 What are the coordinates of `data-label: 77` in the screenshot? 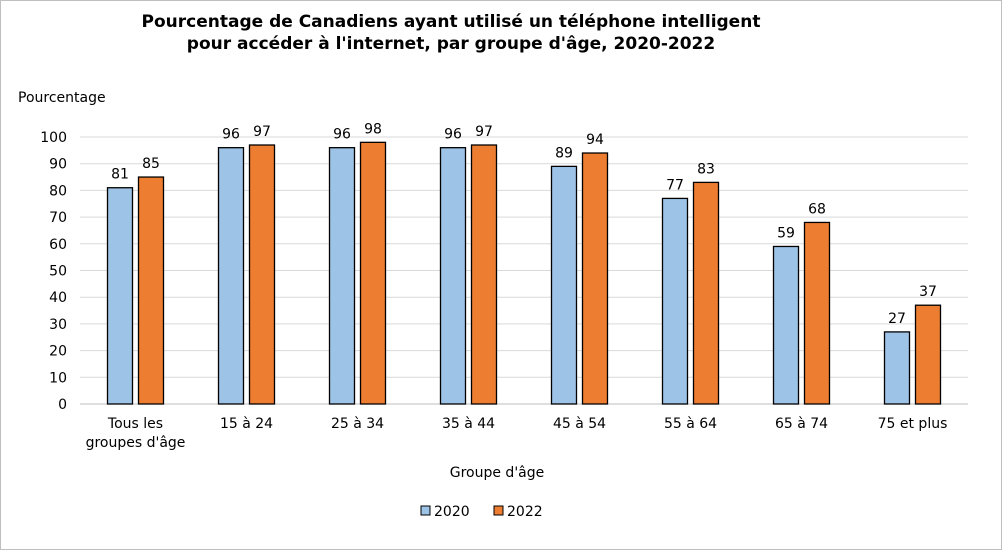 It's located at (675, 185).